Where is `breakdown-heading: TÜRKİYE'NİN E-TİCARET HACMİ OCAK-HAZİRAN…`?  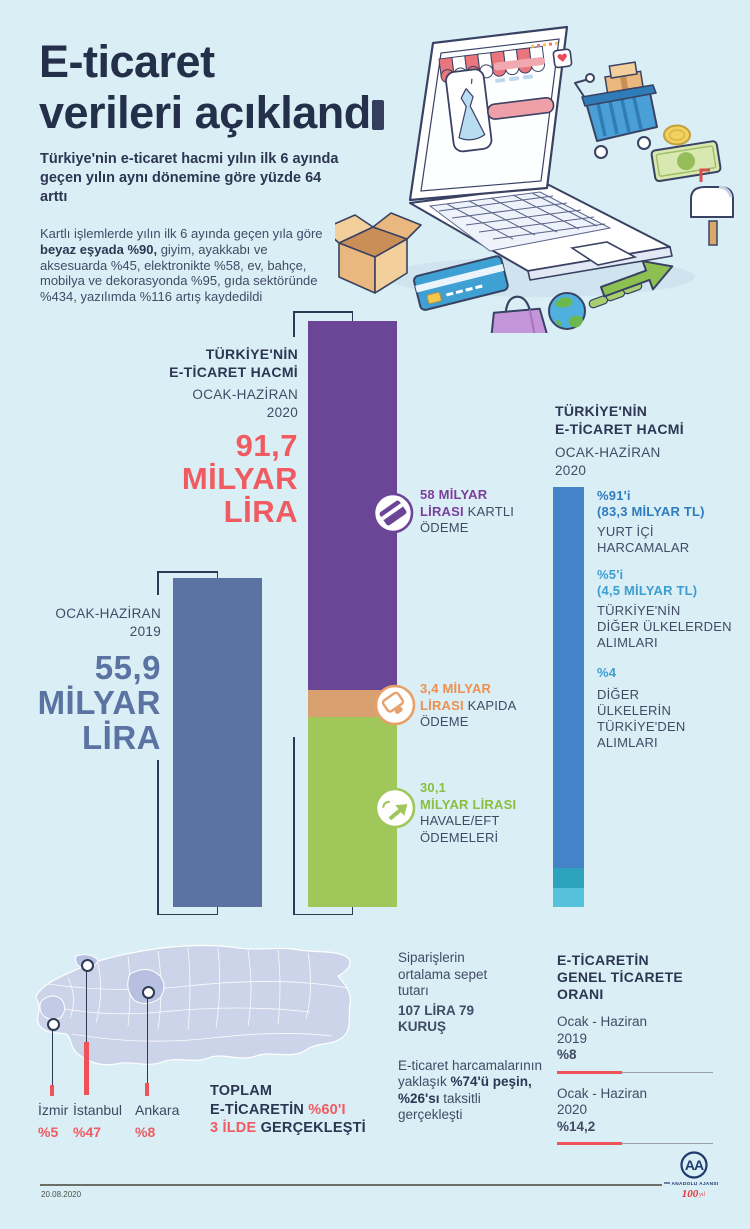 breakdown-heading: TÜRKİYE'NİN E-TİCARET HACMİ OCAK-HAZİRAN… is located at coordinates (619, 440).